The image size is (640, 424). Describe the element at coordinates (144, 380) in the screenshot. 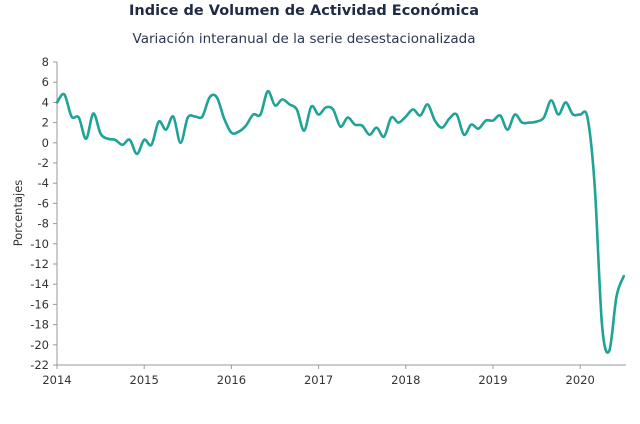

I see `x-tick-label: 2015` at that location.